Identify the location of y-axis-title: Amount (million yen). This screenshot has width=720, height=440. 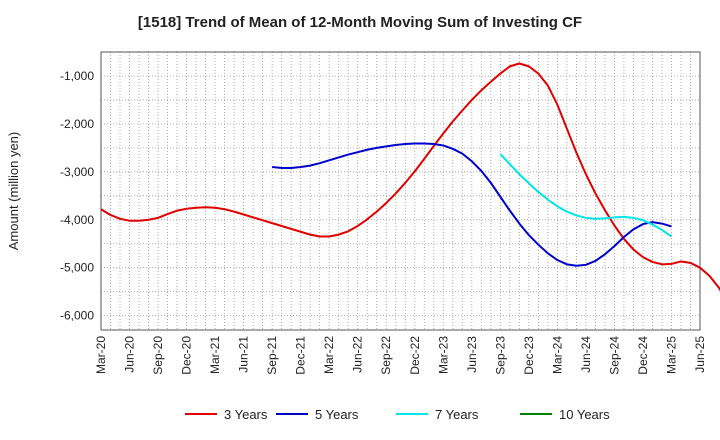
(13, 191).